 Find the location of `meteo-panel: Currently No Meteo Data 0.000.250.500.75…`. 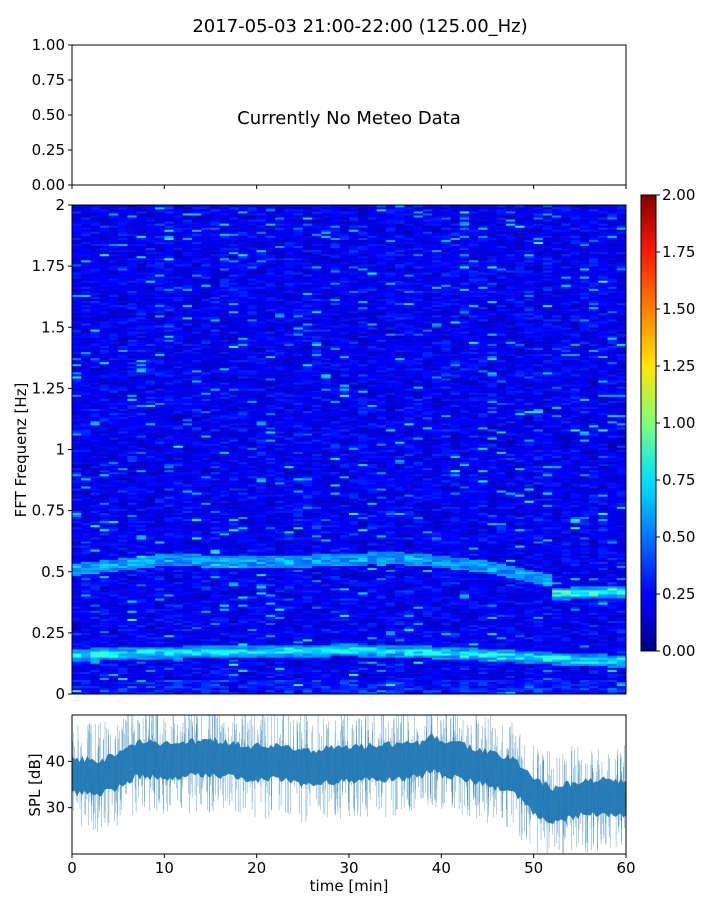

meteo-panel: Currently No Meteo Data 0.000.250.500.75… is located at coordinates (329, 115).